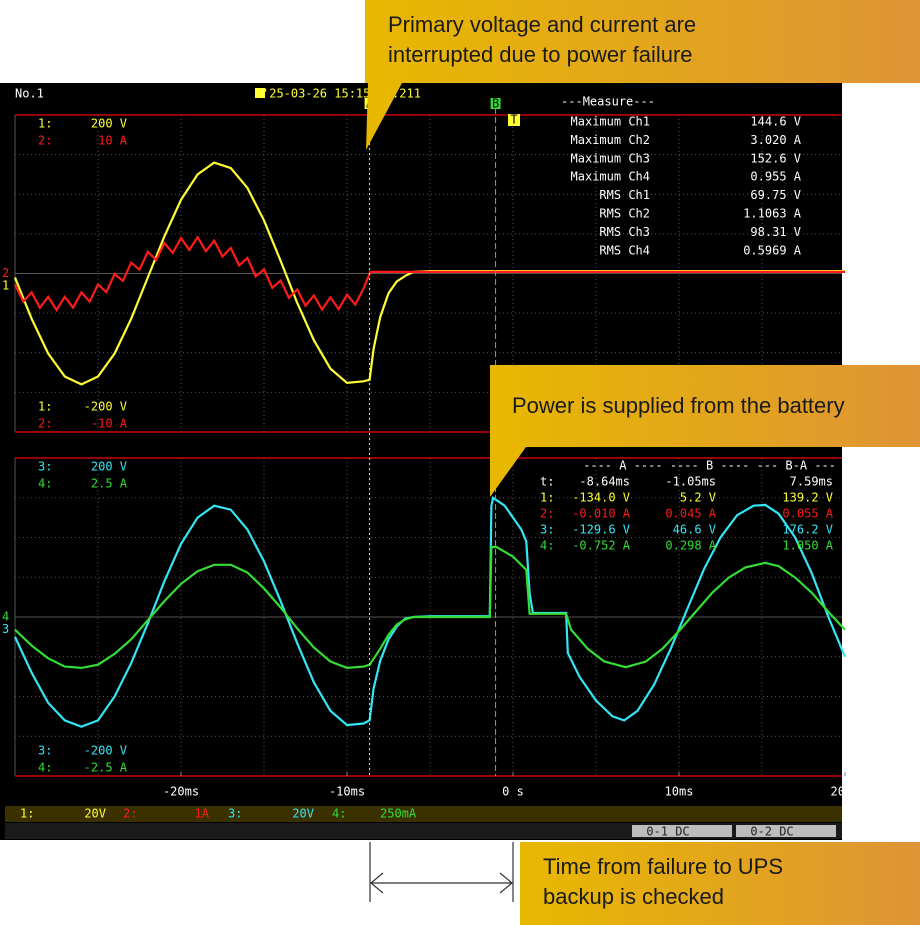  I want to click on cursor-table-cell: 0.298 A, so click(690, 546).